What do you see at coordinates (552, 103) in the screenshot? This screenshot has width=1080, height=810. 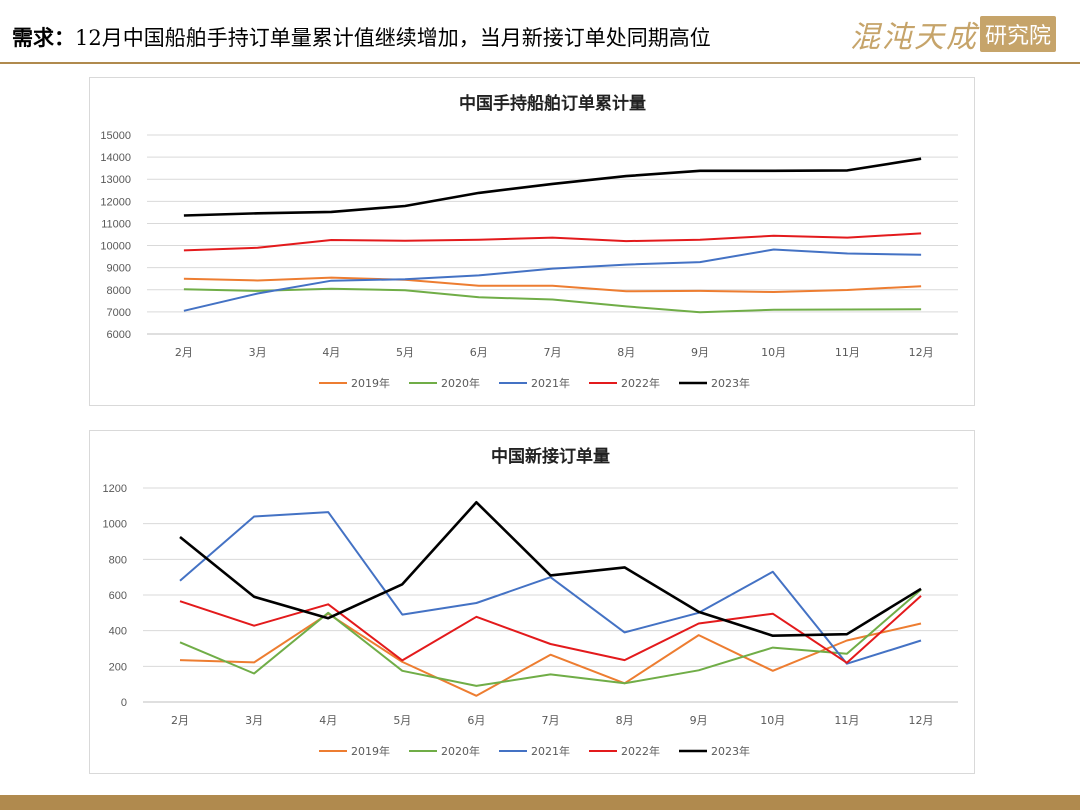 I see `chart-title: 中国手持船舶订单累计量` at bounding box center [552, 103].